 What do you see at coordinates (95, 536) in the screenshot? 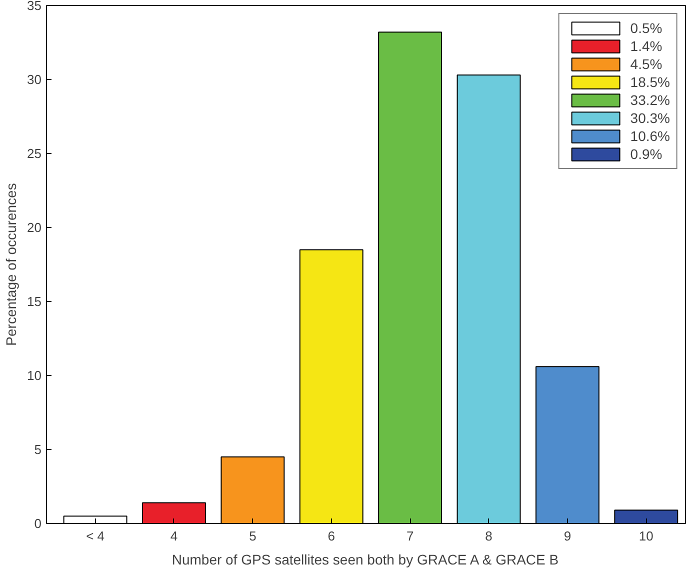
I see `x-tick-label: < 4` at bounding box center [95, 536].